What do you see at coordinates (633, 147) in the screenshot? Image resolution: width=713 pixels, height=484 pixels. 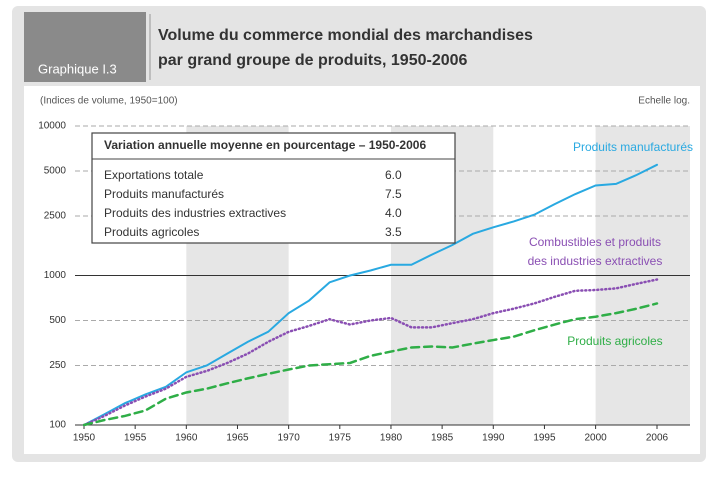 I see `series-label: Produits manufacturés` at bounding box center [633, 147].